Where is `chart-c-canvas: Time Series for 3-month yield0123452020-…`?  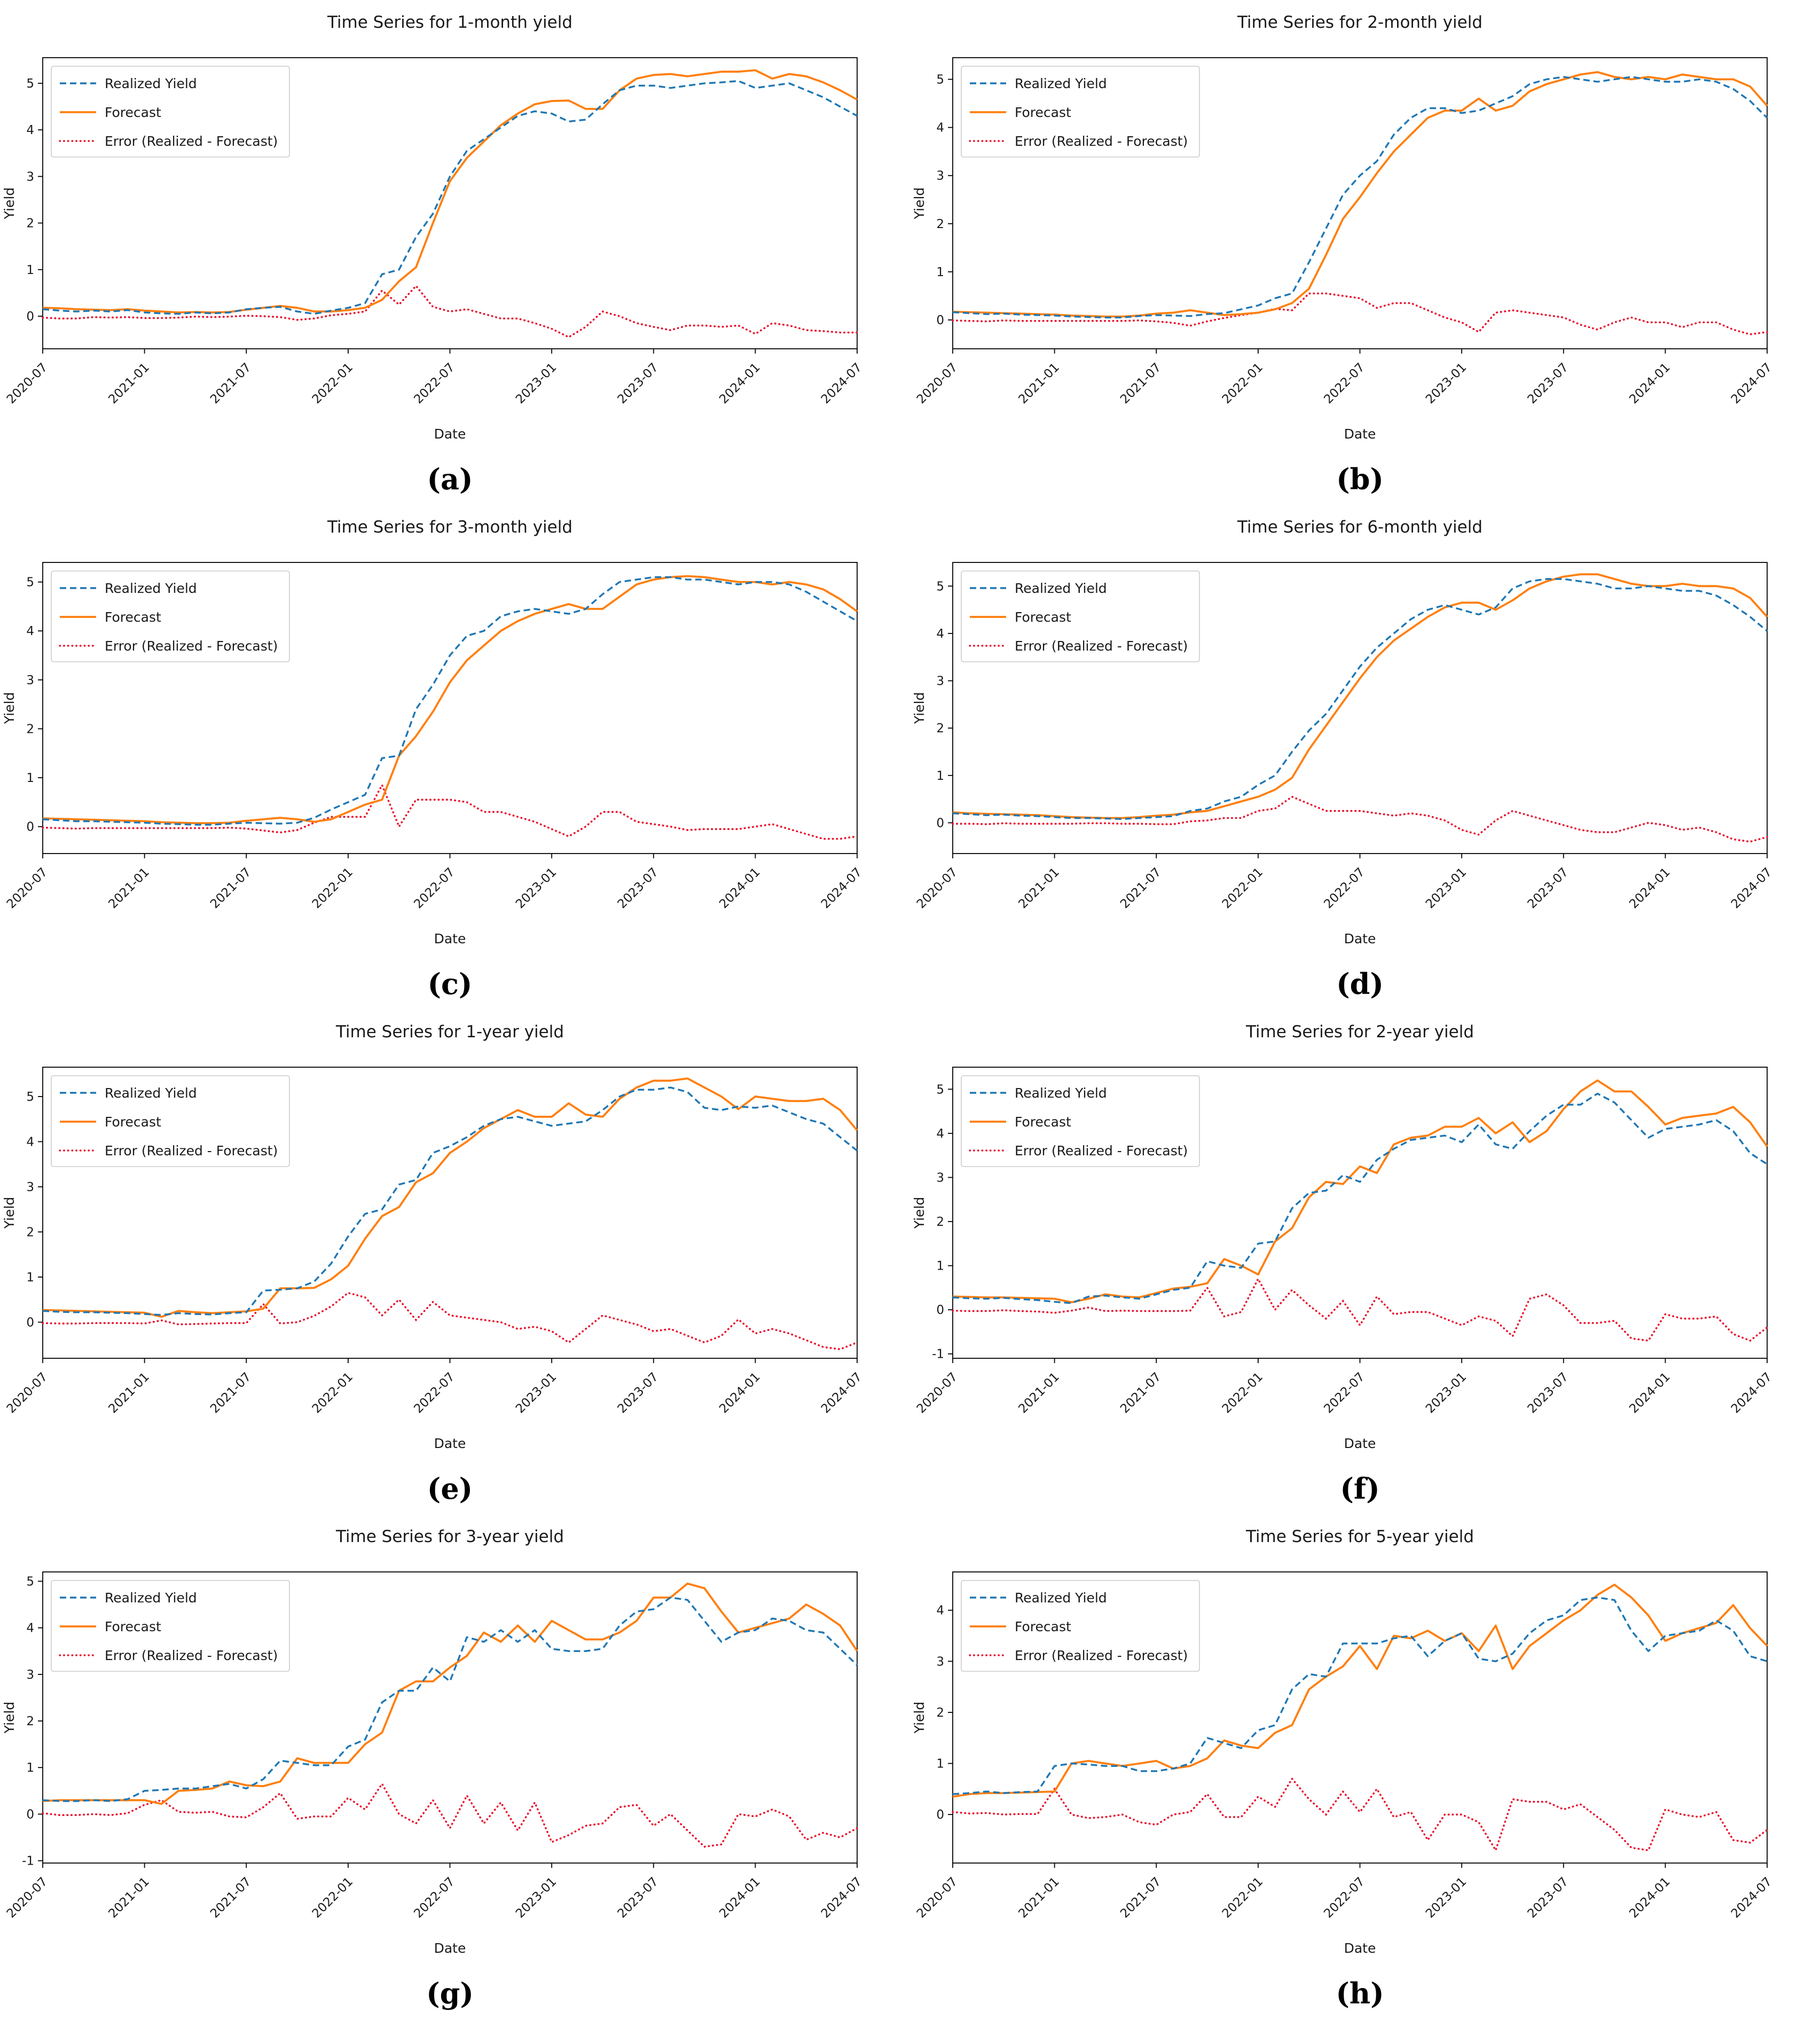
chart-c-canvas: Time Series for 3-month yield0123452020-… is located at coordinates (455, 757).